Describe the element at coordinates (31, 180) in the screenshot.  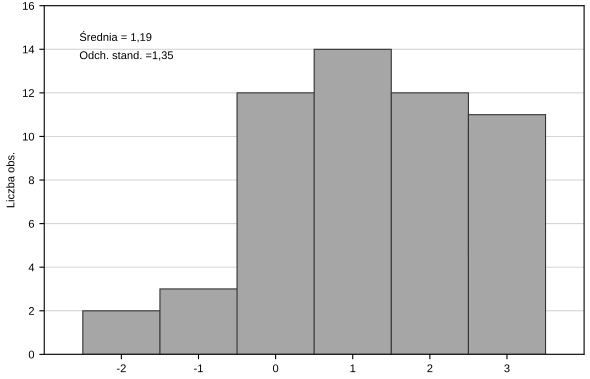
I see `y-tick-label: 8` at that location.